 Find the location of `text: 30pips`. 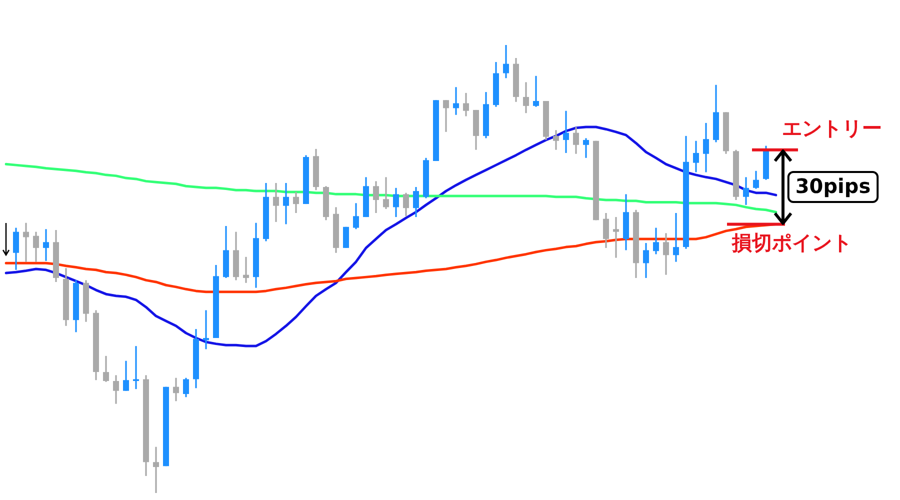

text: 30pips is located at coordinates (833, 186).